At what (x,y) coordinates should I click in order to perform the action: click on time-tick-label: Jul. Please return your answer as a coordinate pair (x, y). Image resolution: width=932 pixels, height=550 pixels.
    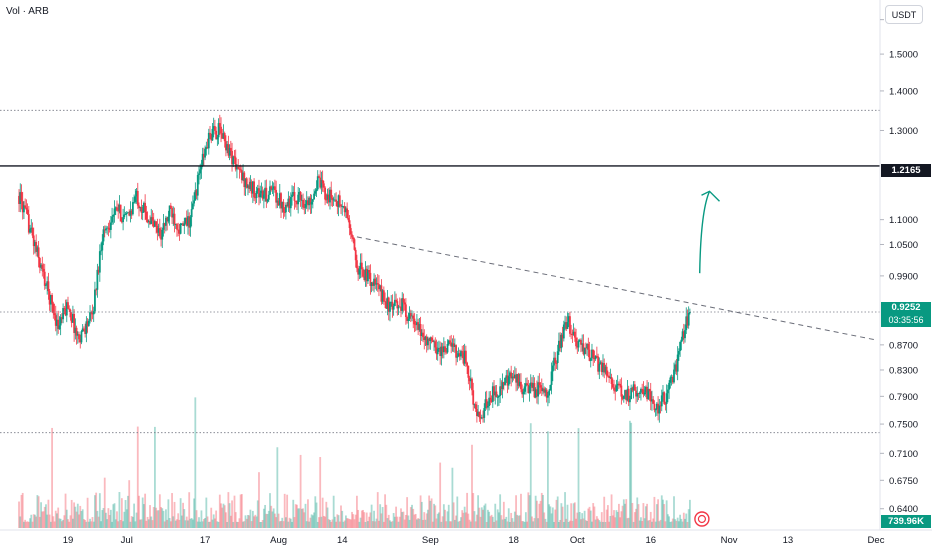
    Looking at the image, I should click on (127, 540).